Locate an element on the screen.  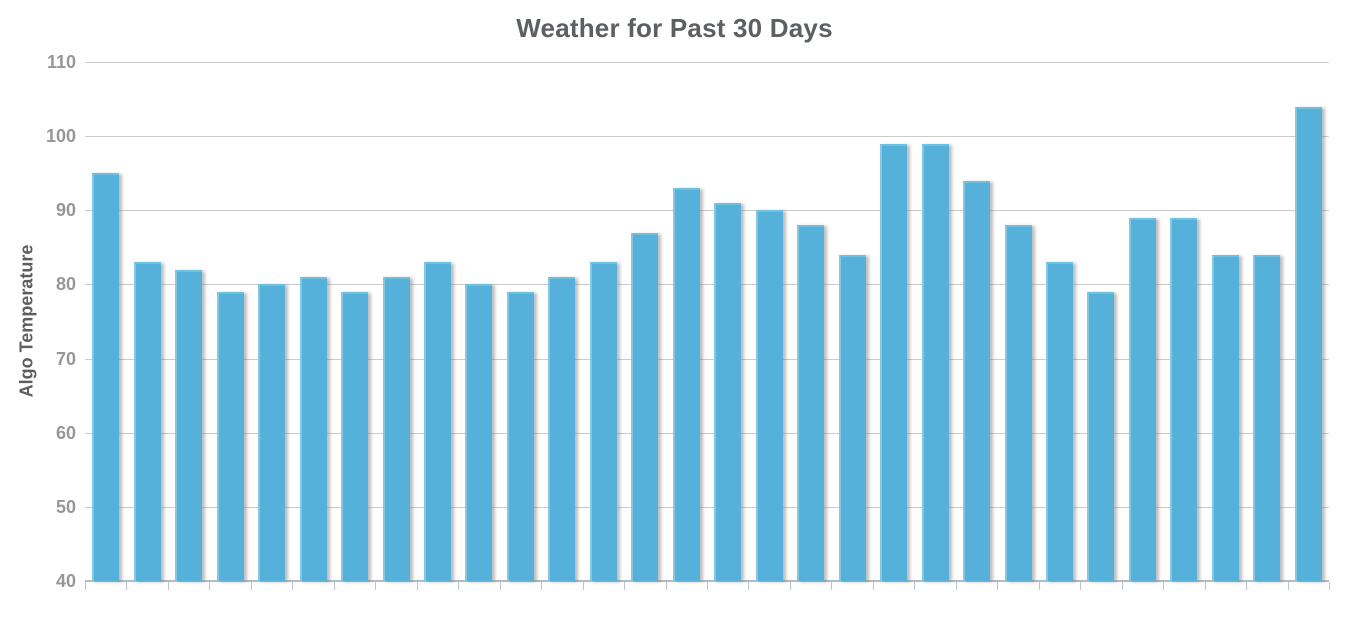
y-tick-label: 80 is located at coordinates (65, 284).